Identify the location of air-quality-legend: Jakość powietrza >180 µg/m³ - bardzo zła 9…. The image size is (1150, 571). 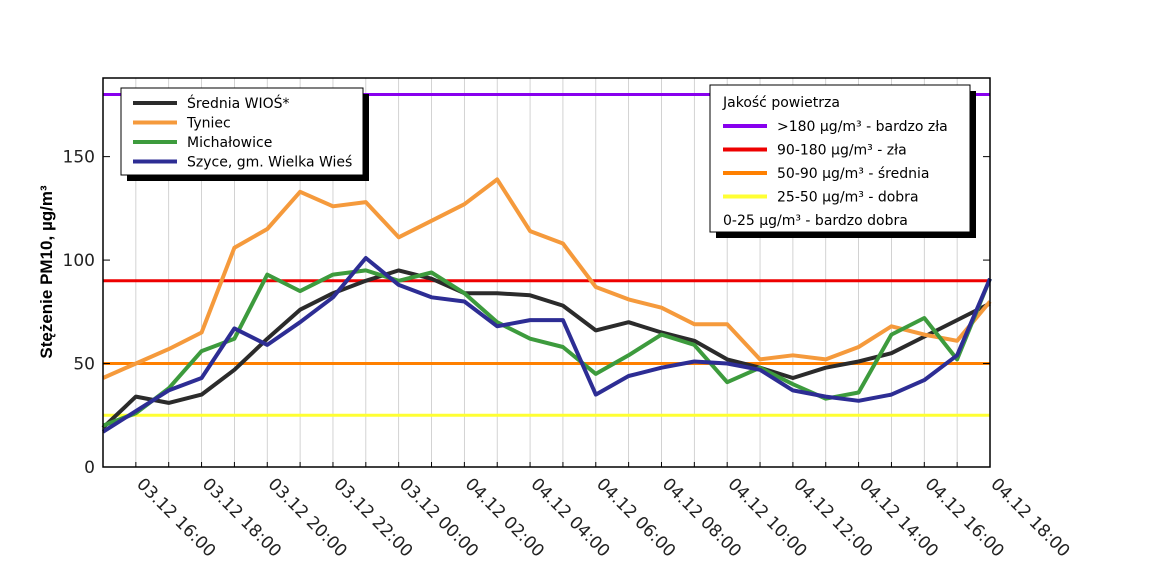
(842, 161).